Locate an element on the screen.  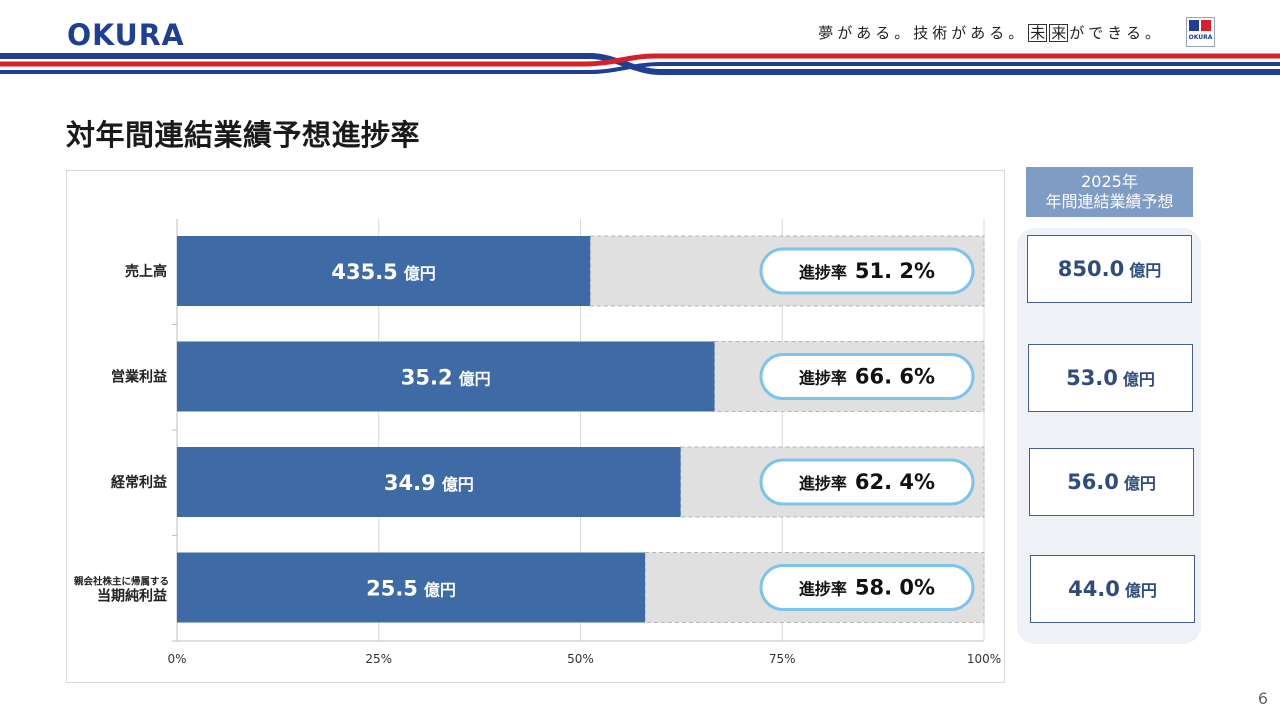
mini-logo-text: OKURA is located at coordinates (1200, 37).